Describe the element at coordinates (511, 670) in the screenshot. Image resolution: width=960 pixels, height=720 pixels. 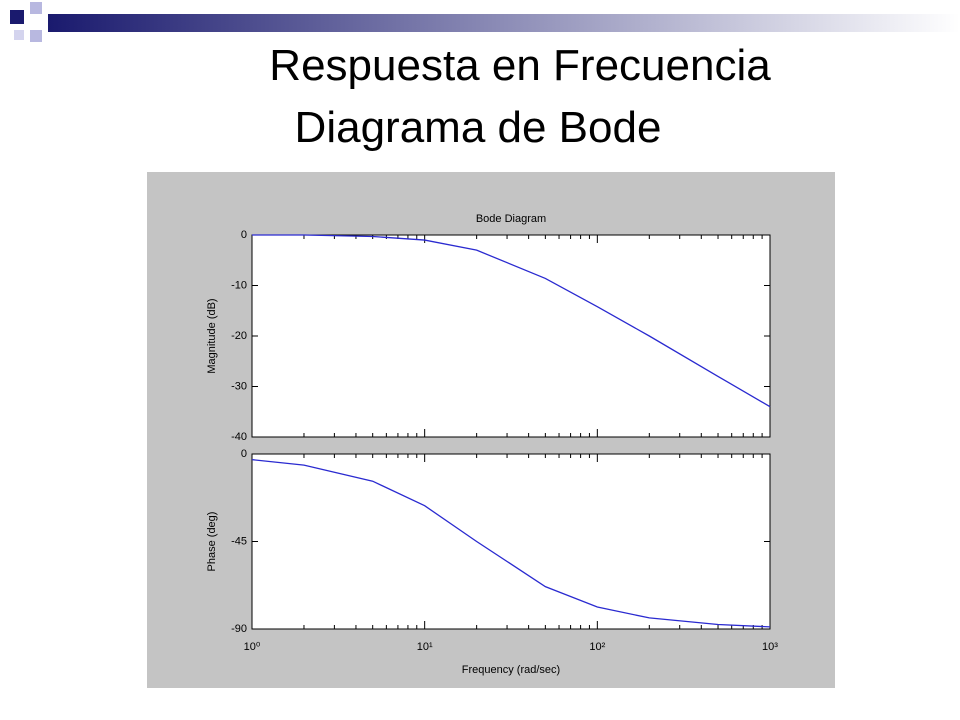
I see `x-axis-label: Frequency (rad/sec)` at that location.